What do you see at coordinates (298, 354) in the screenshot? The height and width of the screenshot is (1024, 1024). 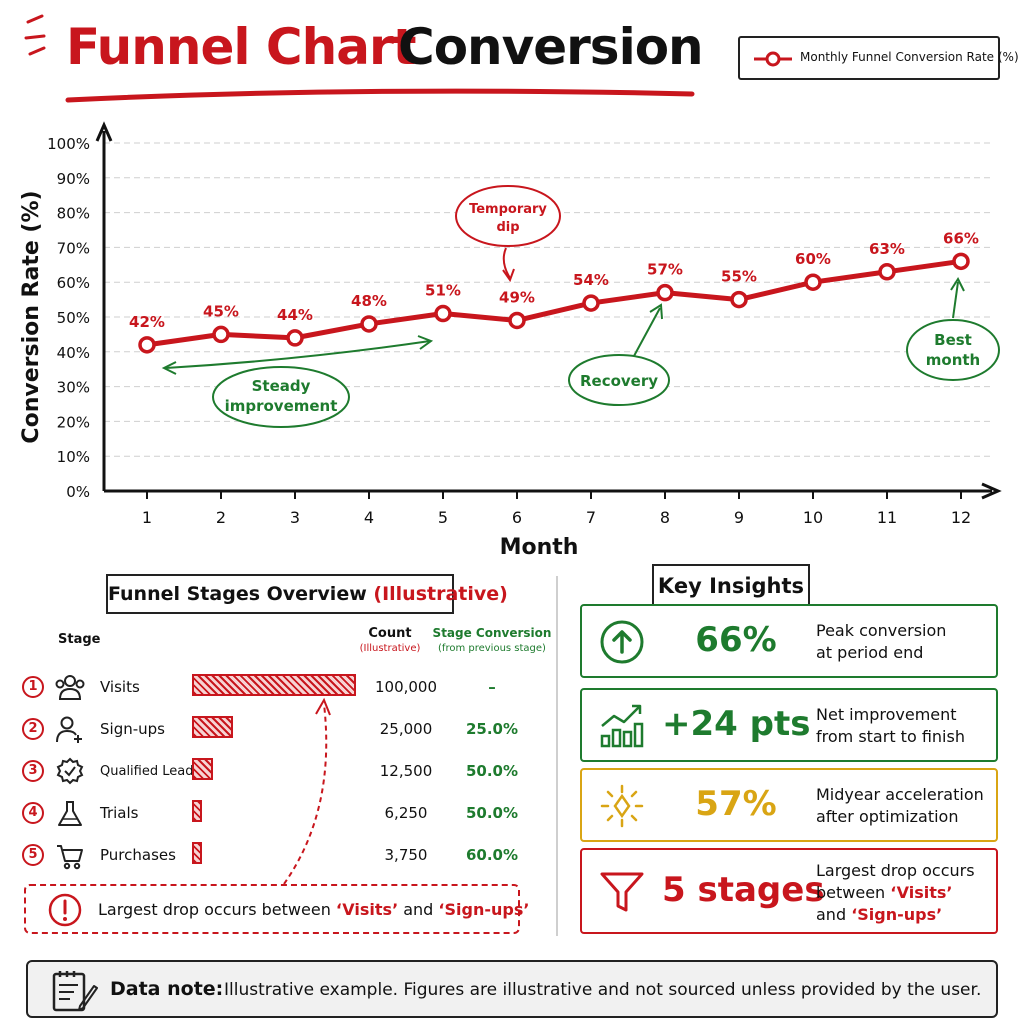 I see `steady-arrow` at bounding box center [298, 354].